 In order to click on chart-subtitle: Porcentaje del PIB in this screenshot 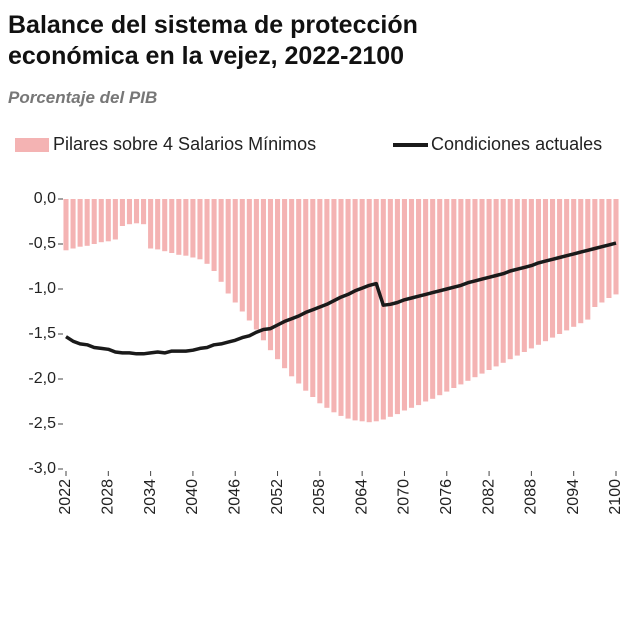, I will do `click(83, 97)`.